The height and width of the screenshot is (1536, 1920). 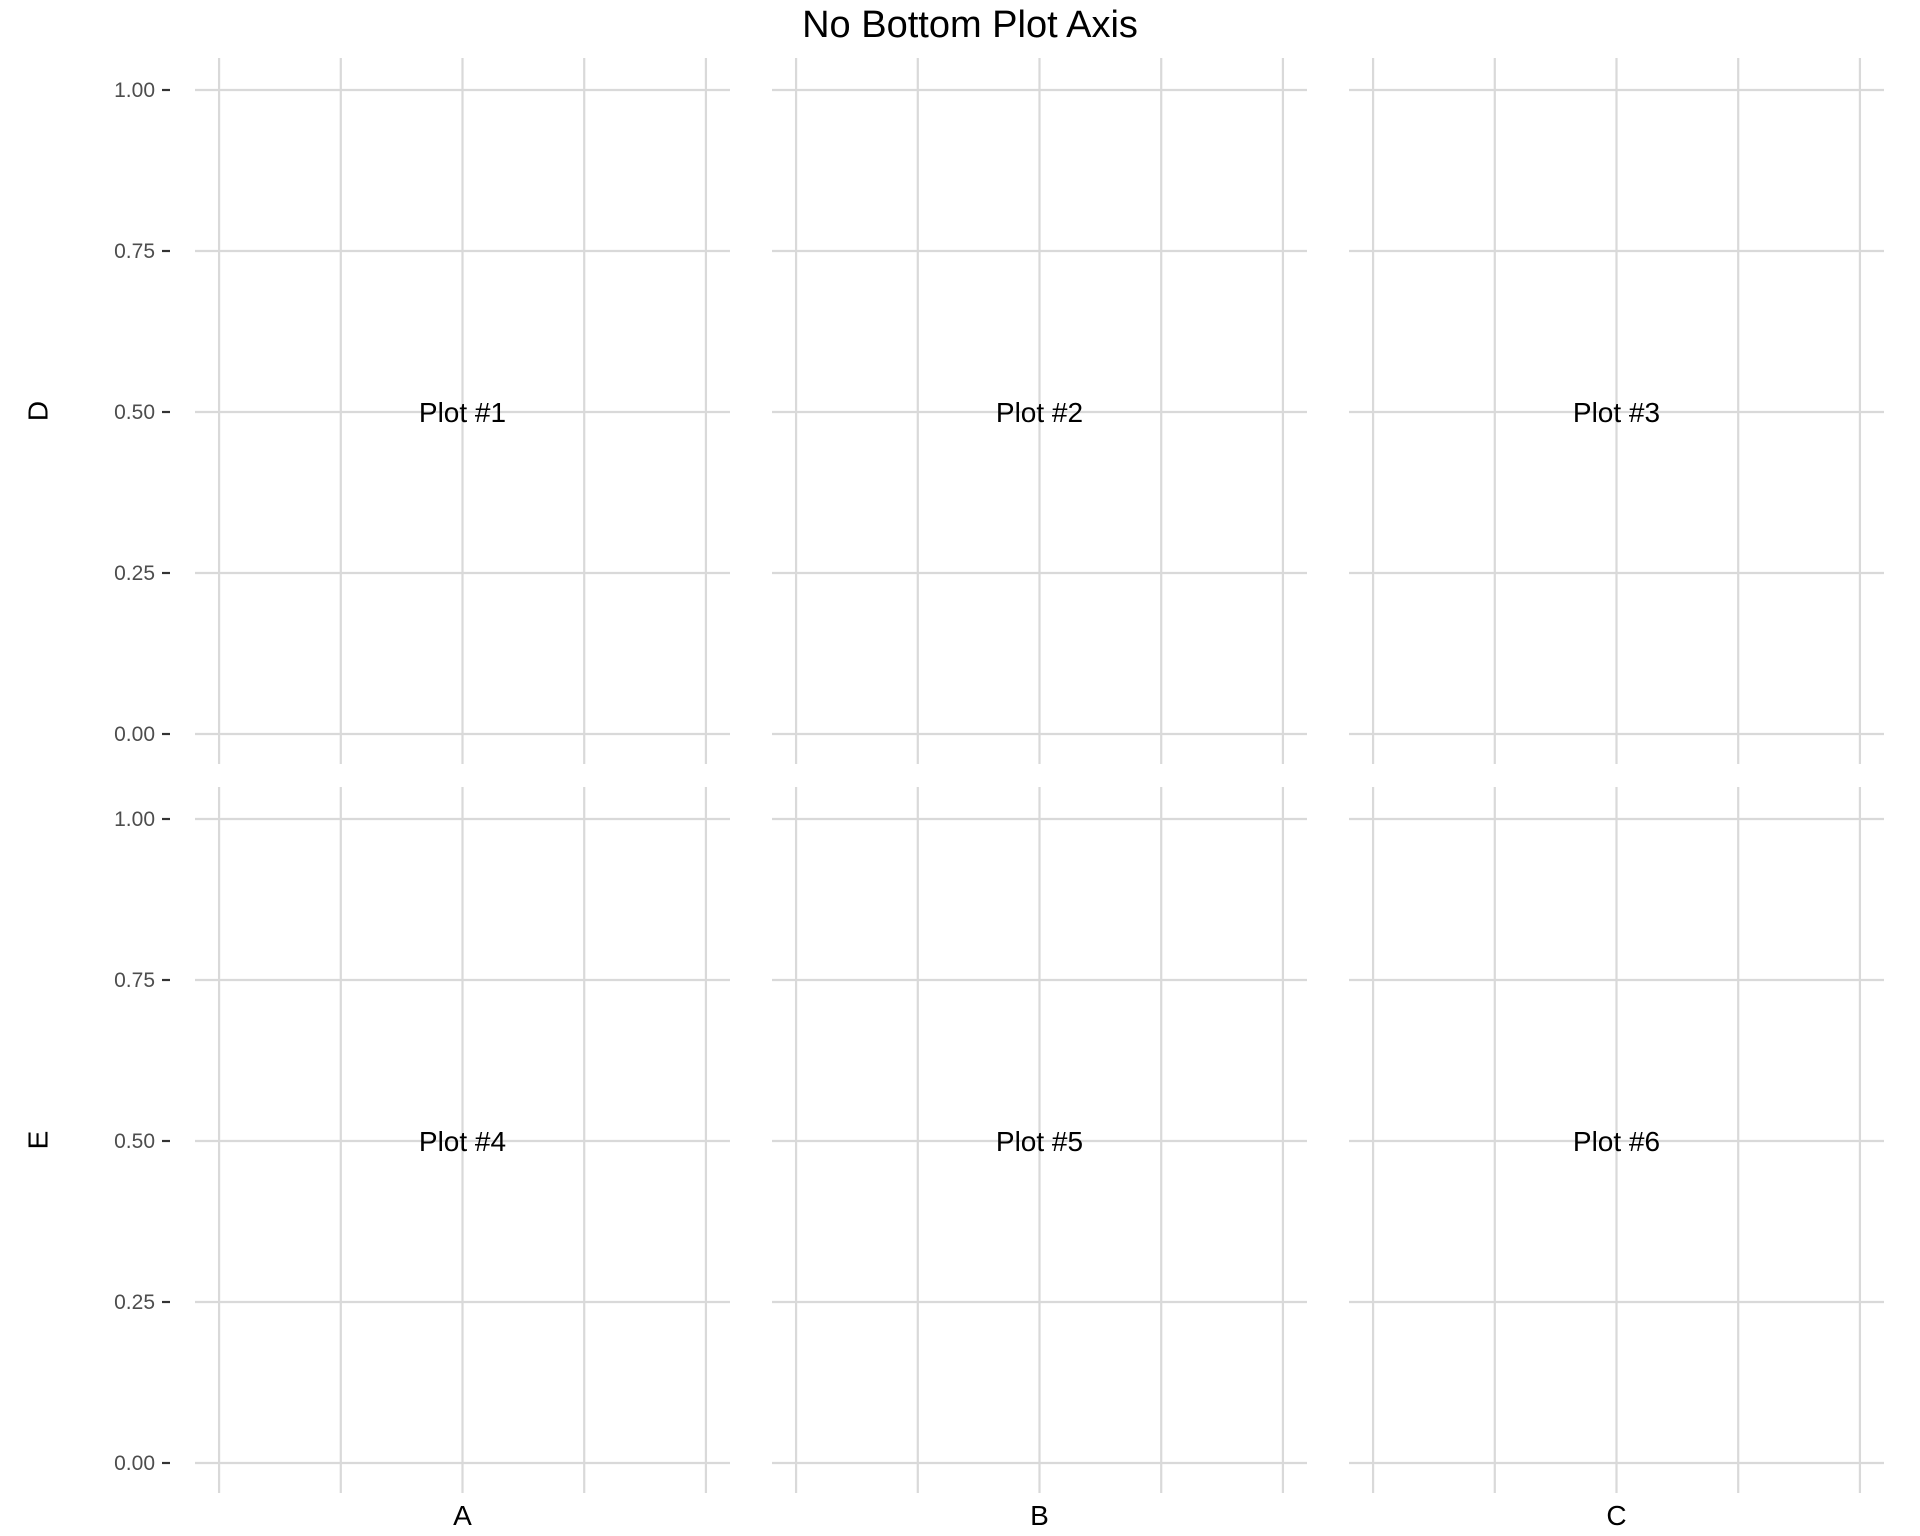 What do you see at coordinates (1039, 1515) in the screenshot?
I see `column-facet-label: B` at bounding box center [1039, 1515].